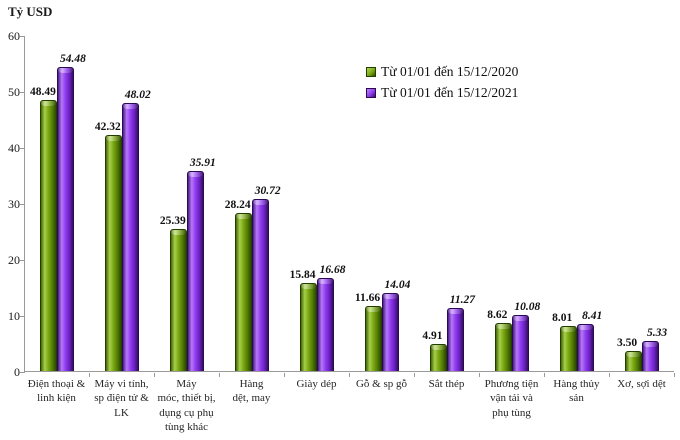 This screenshot has width=680, height=440. I want to click on category-label: Hàng thủy sản, so click(576, 391).